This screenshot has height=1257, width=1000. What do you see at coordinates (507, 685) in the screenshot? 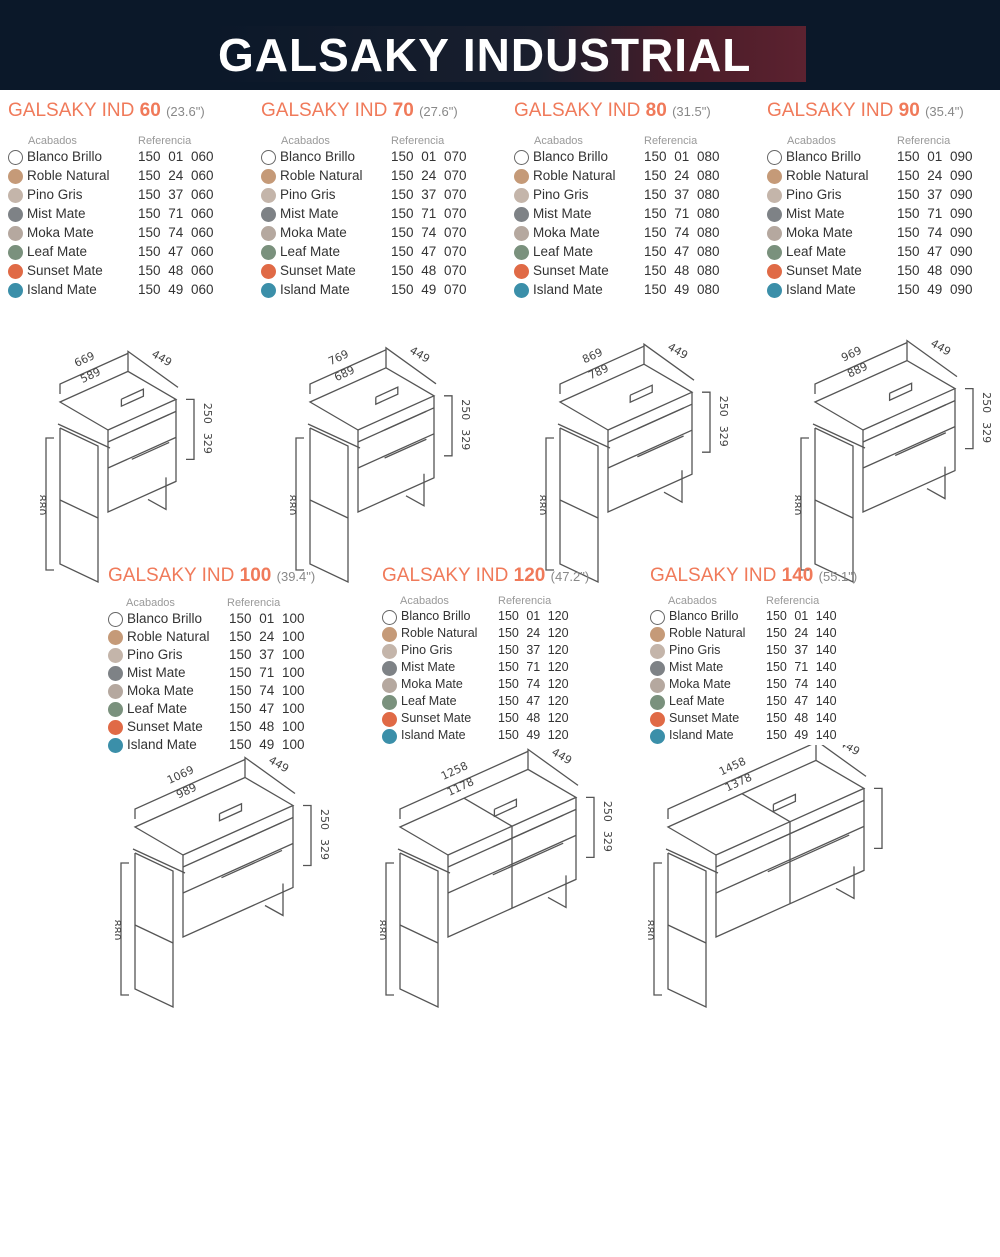
I see `finish-row: Moka Mate 150 74 120` at bounding box center [507, 685].